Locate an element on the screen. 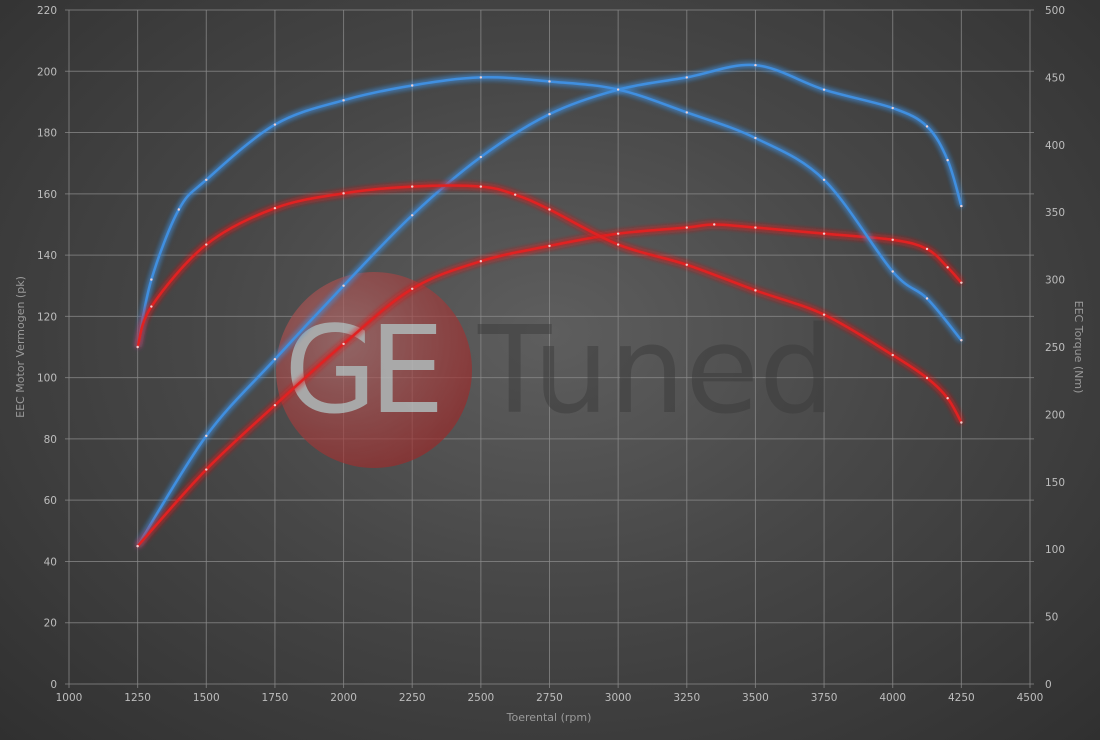 The width and height of the screenshot is (1100, 740). x-tick-label: 3500 is located at coordinates (755, 698).